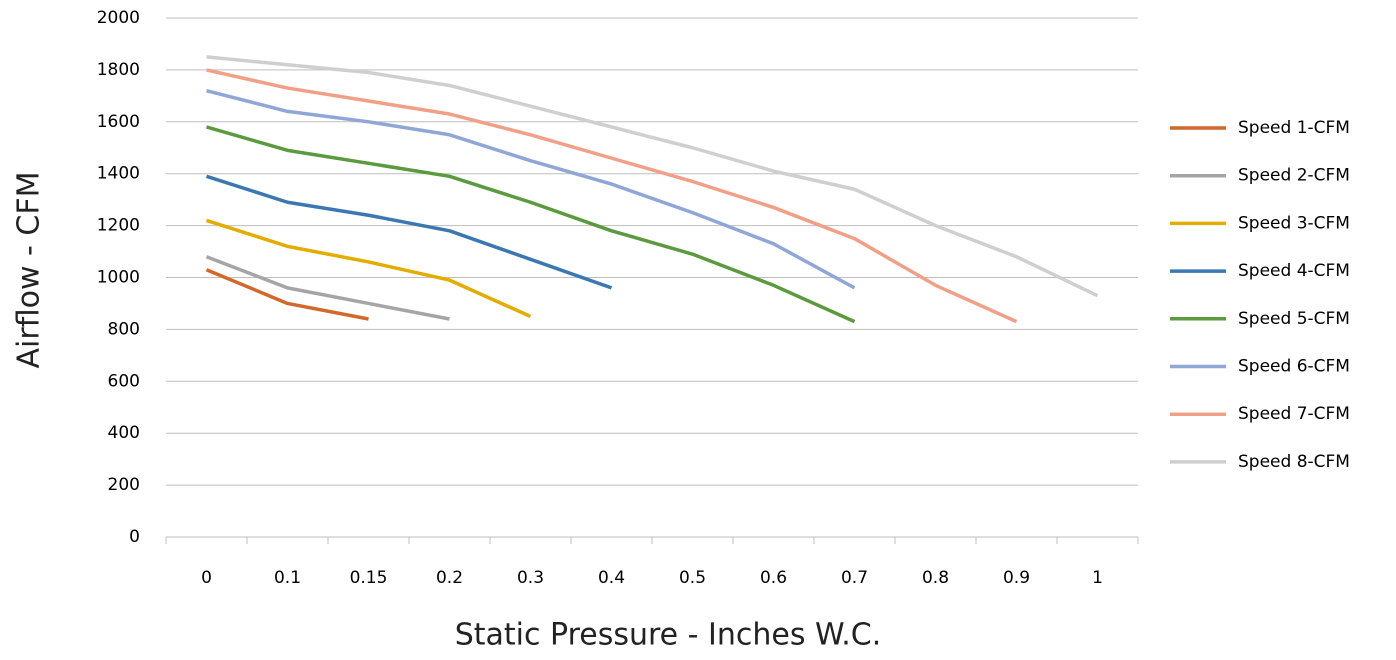  Describe the element at coordinates (449, 578) in the screenshot. I see `x-tick-label: 0.2` at that location.